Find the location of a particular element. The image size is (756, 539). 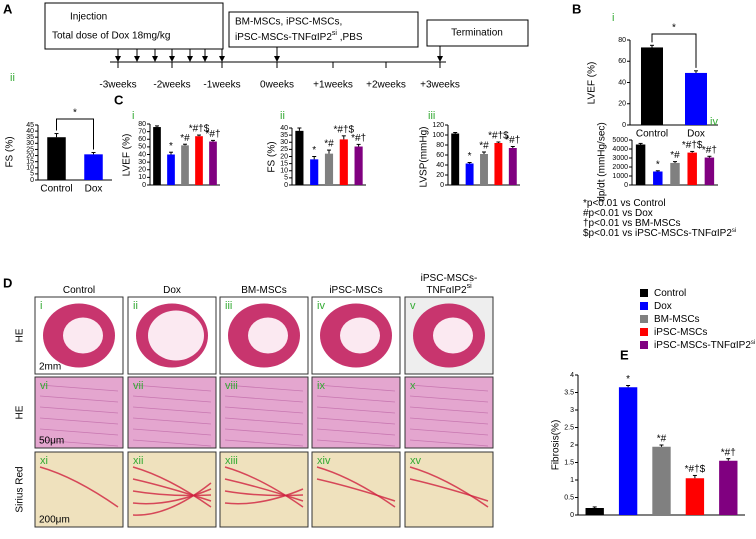

image-numeral: vii is located at coordinates (138, 386).